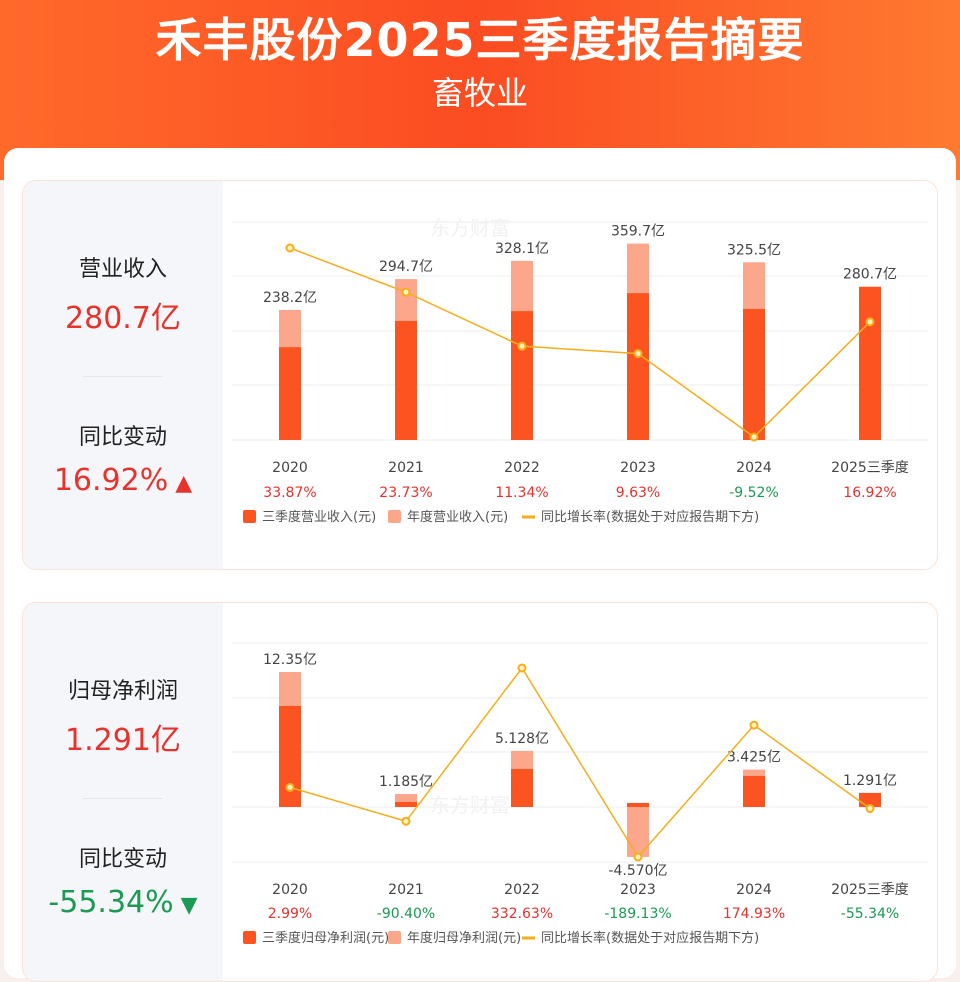 The width and height of the screenshot is (960, 982). What do you see at coordinates (290, 660) in the screenshot?
I see `bar-value-label: 12.35亿` at bounding box center [290, 660].